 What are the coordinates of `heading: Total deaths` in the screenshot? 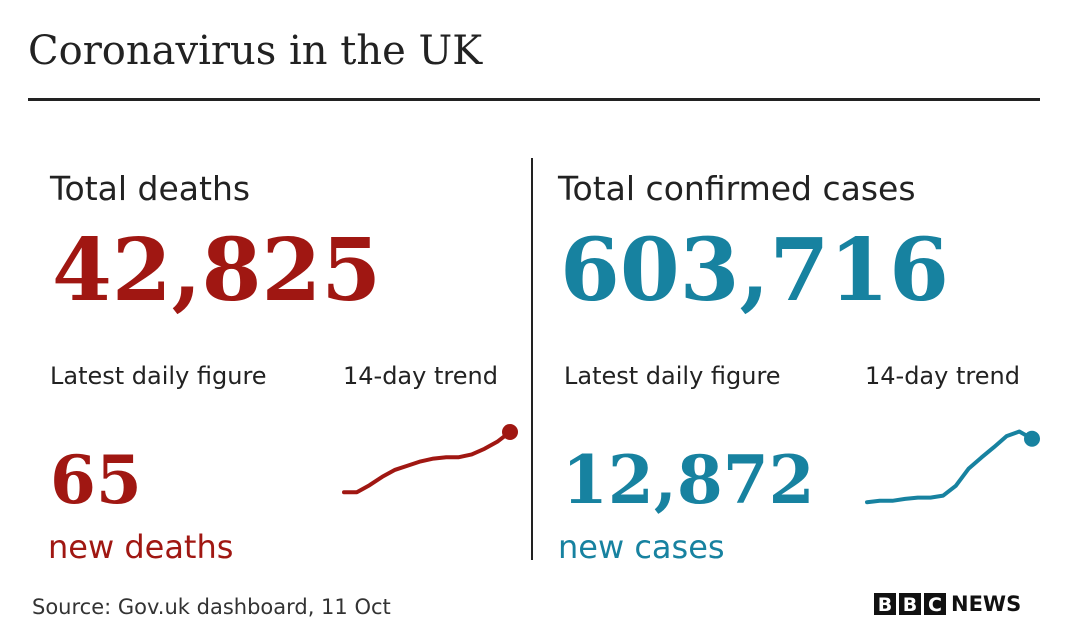 It's located at (149, 188).